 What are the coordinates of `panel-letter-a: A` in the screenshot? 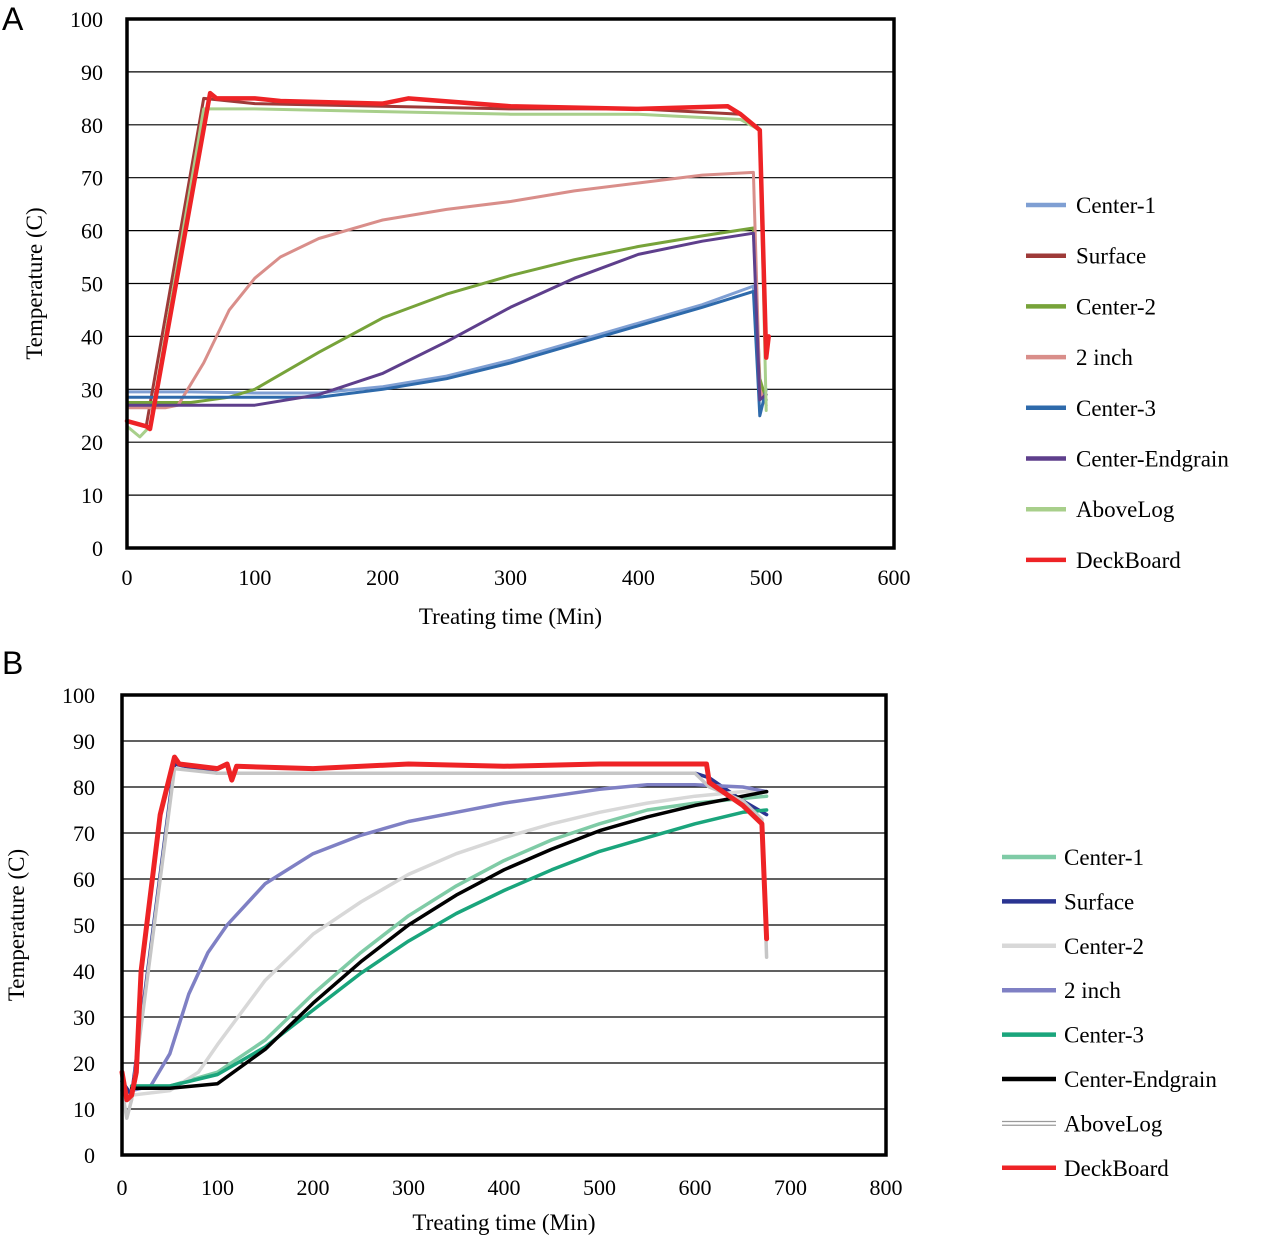 It's located at (13, 19).